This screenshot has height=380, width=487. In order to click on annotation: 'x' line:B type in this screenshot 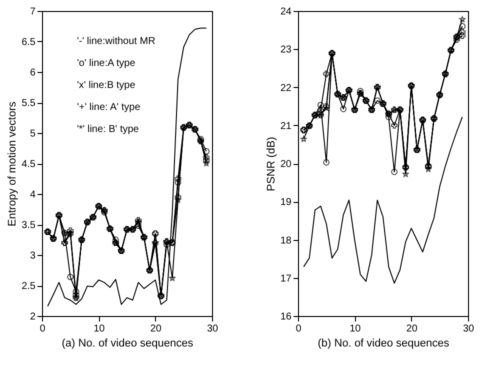, I will do `click(106, 85)`.